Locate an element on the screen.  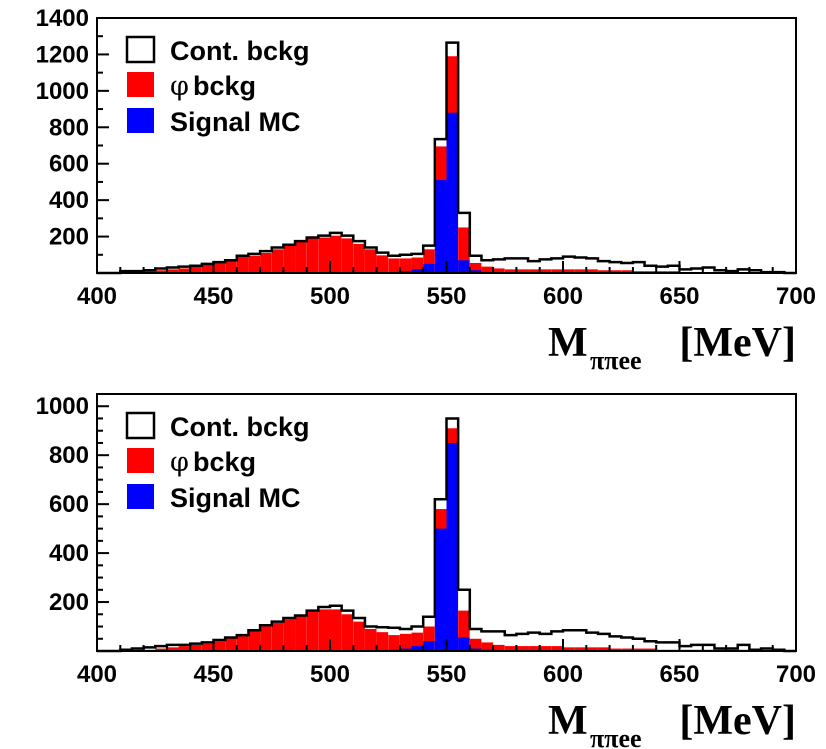
x-axis-title-subscript: ππee is located at coordinates (616, 359).